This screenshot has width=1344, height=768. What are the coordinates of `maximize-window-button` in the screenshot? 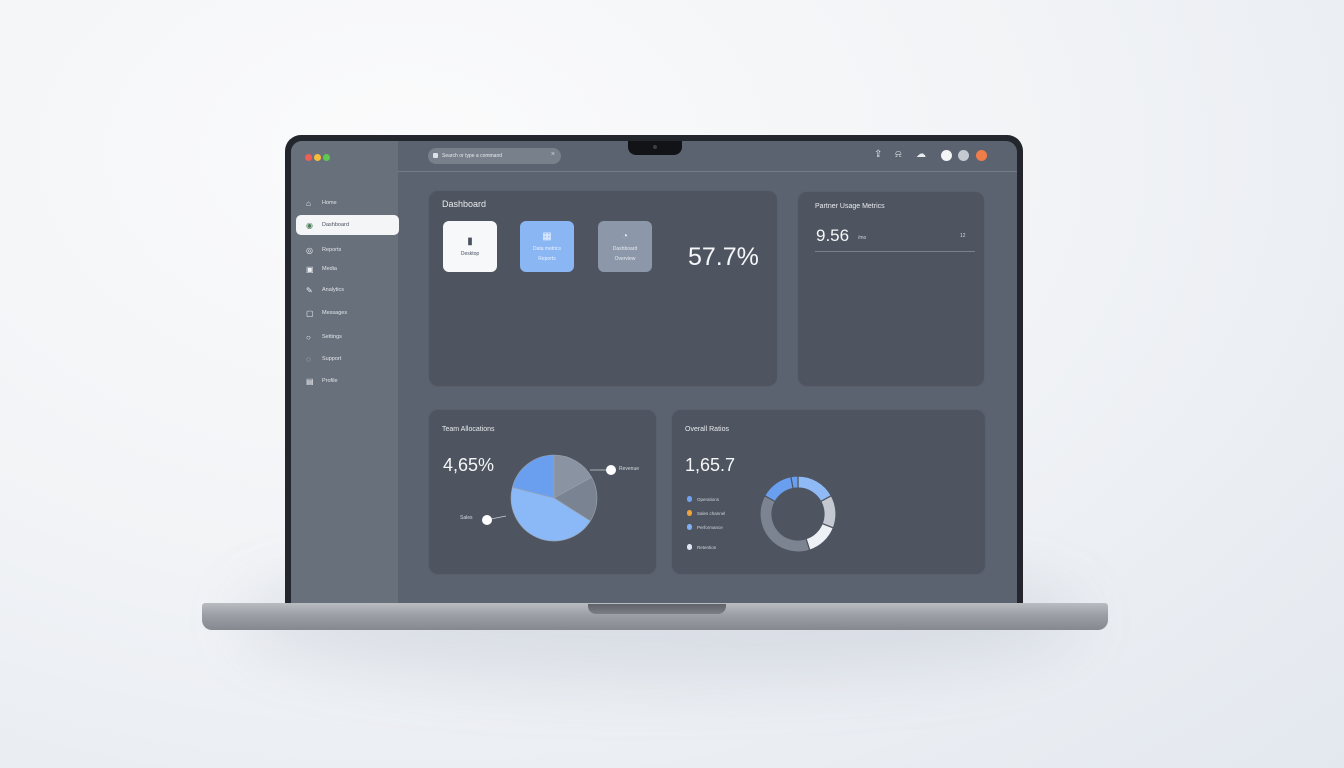 It's located at (326, 157).